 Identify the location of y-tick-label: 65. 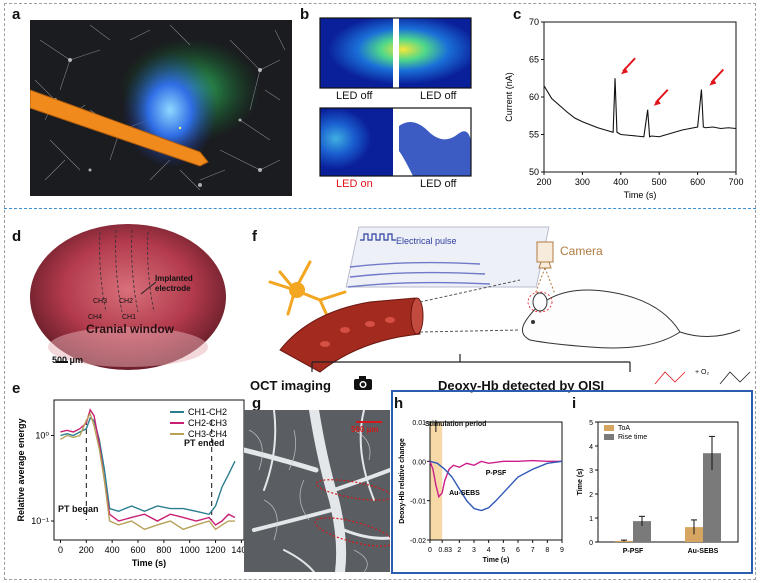
(534, 60).